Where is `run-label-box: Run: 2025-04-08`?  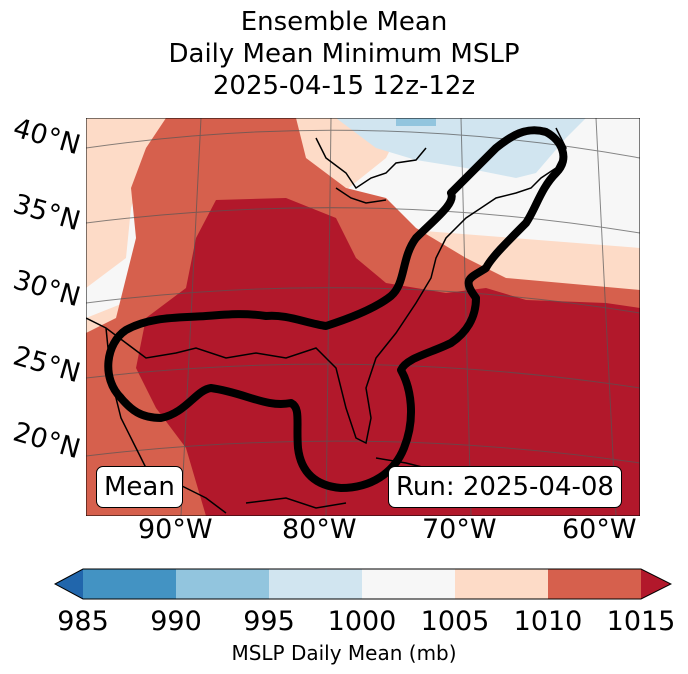 run-label-box: Run: 2025-04-08 is located at coordinates (505, 487).